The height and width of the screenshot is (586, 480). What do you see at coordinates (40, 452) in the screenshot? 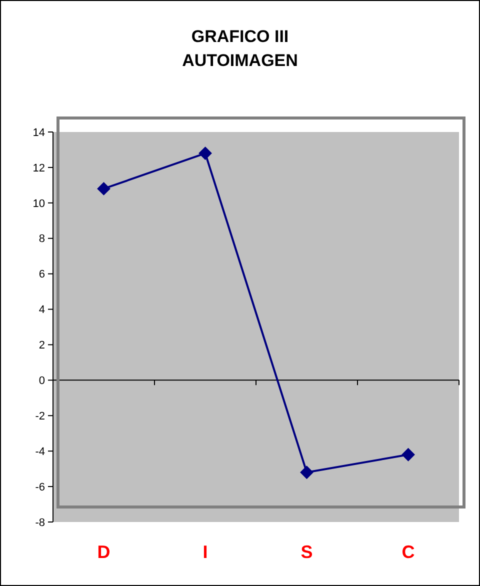
I see `y-tick-label: -4` at bounding box center [40, 452].